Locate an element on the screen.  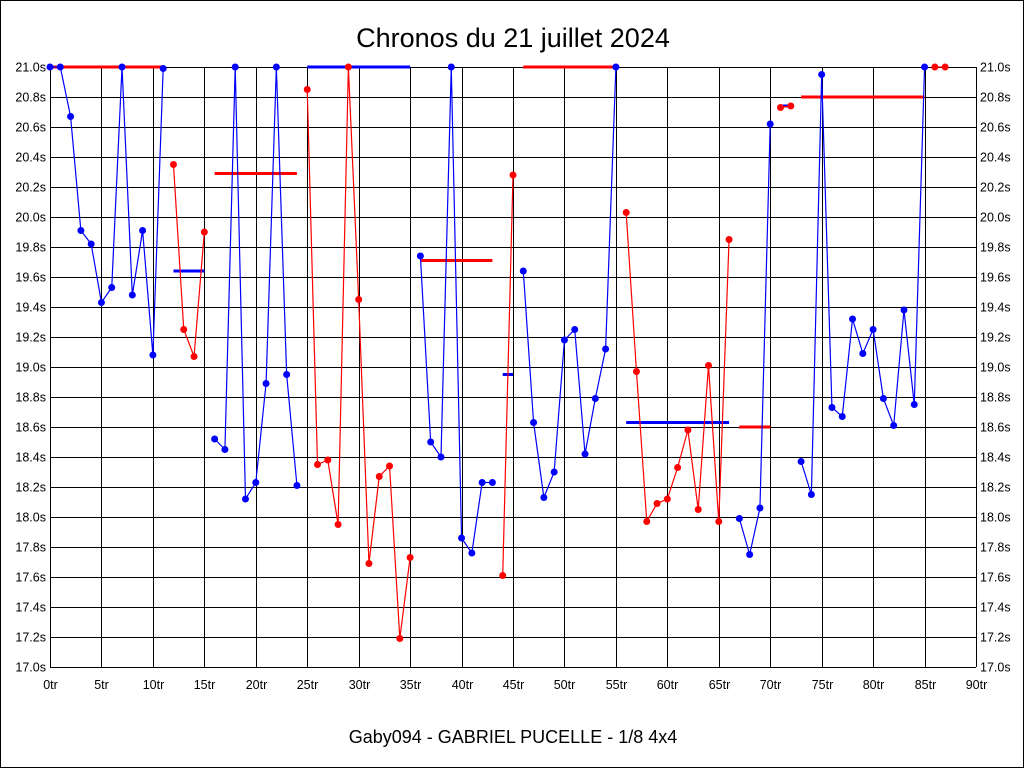
y-tick-label-left: 18.8s is located at coordinates (30, 398).